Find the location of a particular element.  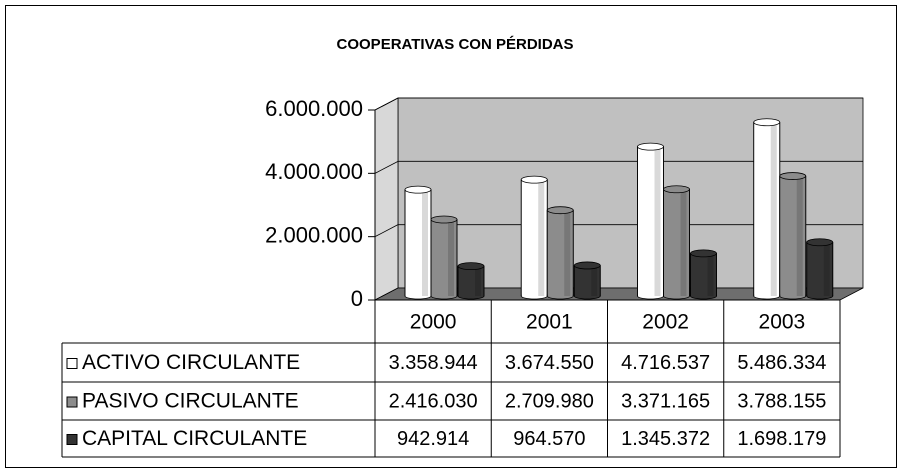

value-label: 4.716.537 is located at coordinates (665, 363).